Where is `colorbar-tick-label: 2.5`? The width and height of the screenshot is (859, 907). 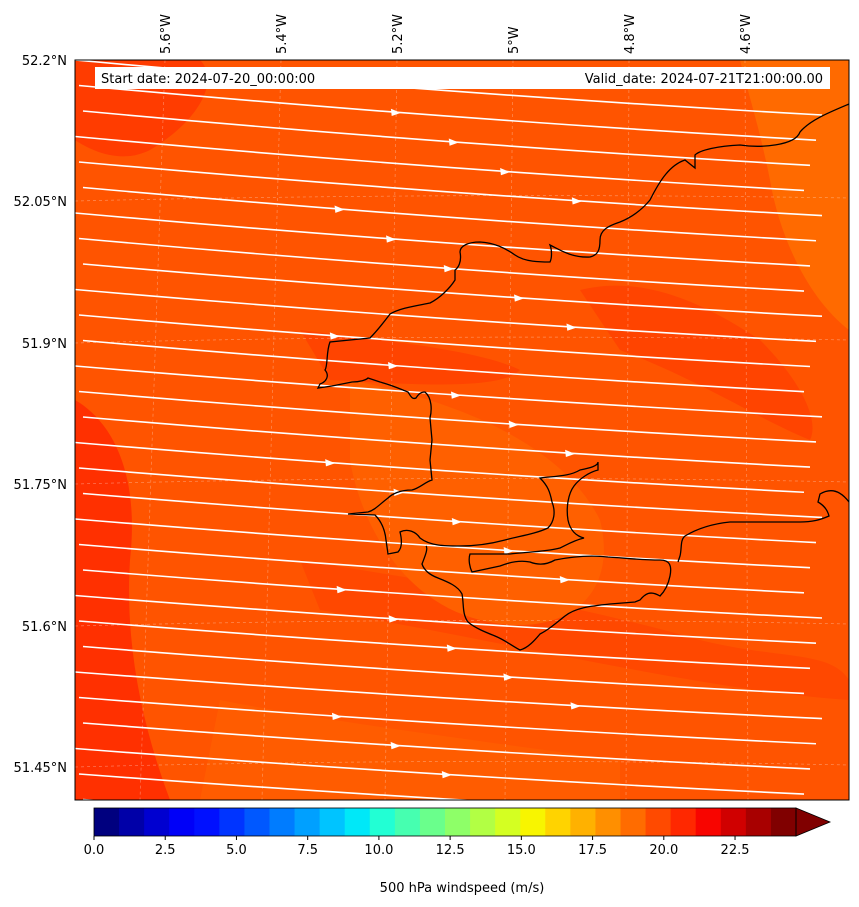 colorbar-tick-label: 2.5 is located at coordinates (165, 850).